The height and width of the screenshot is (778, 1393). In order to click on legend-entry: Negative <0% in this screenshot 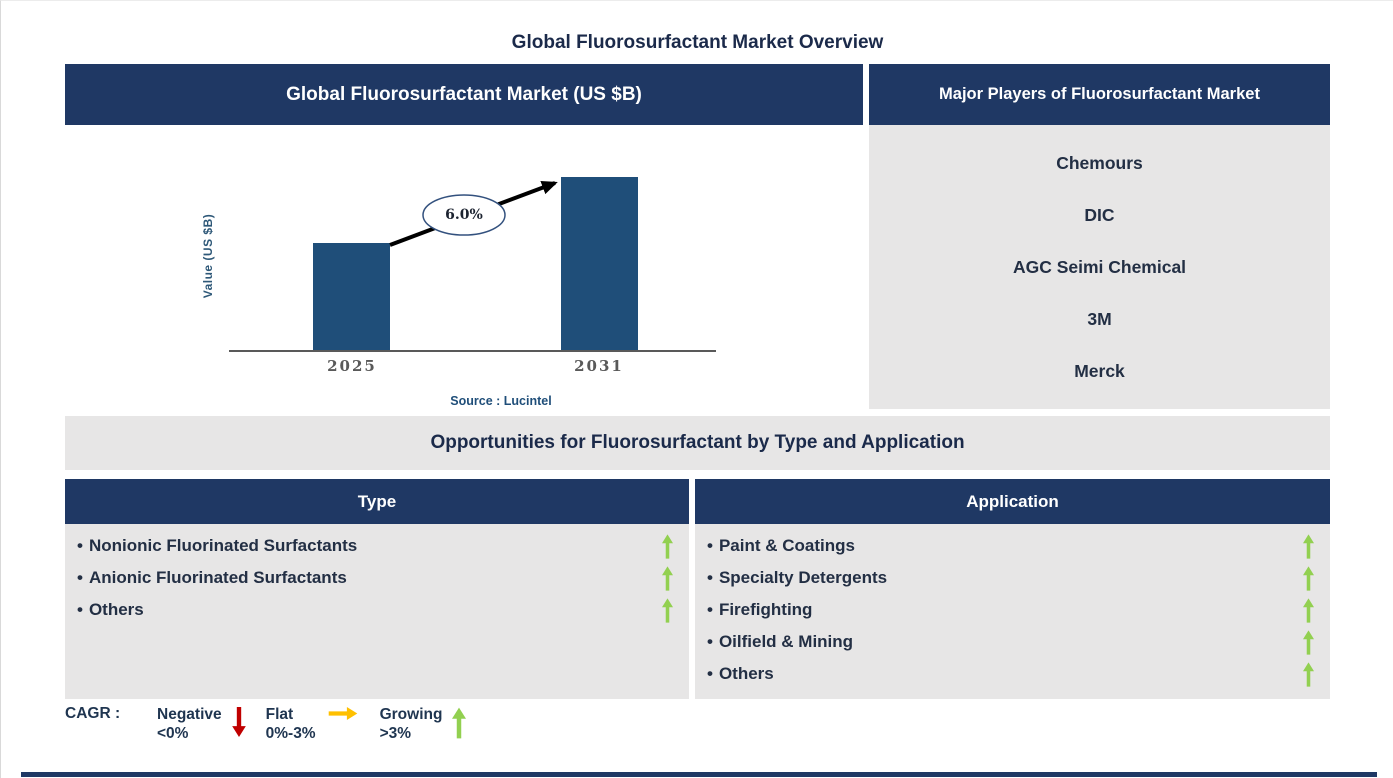, I will do `click(203, 724)`.